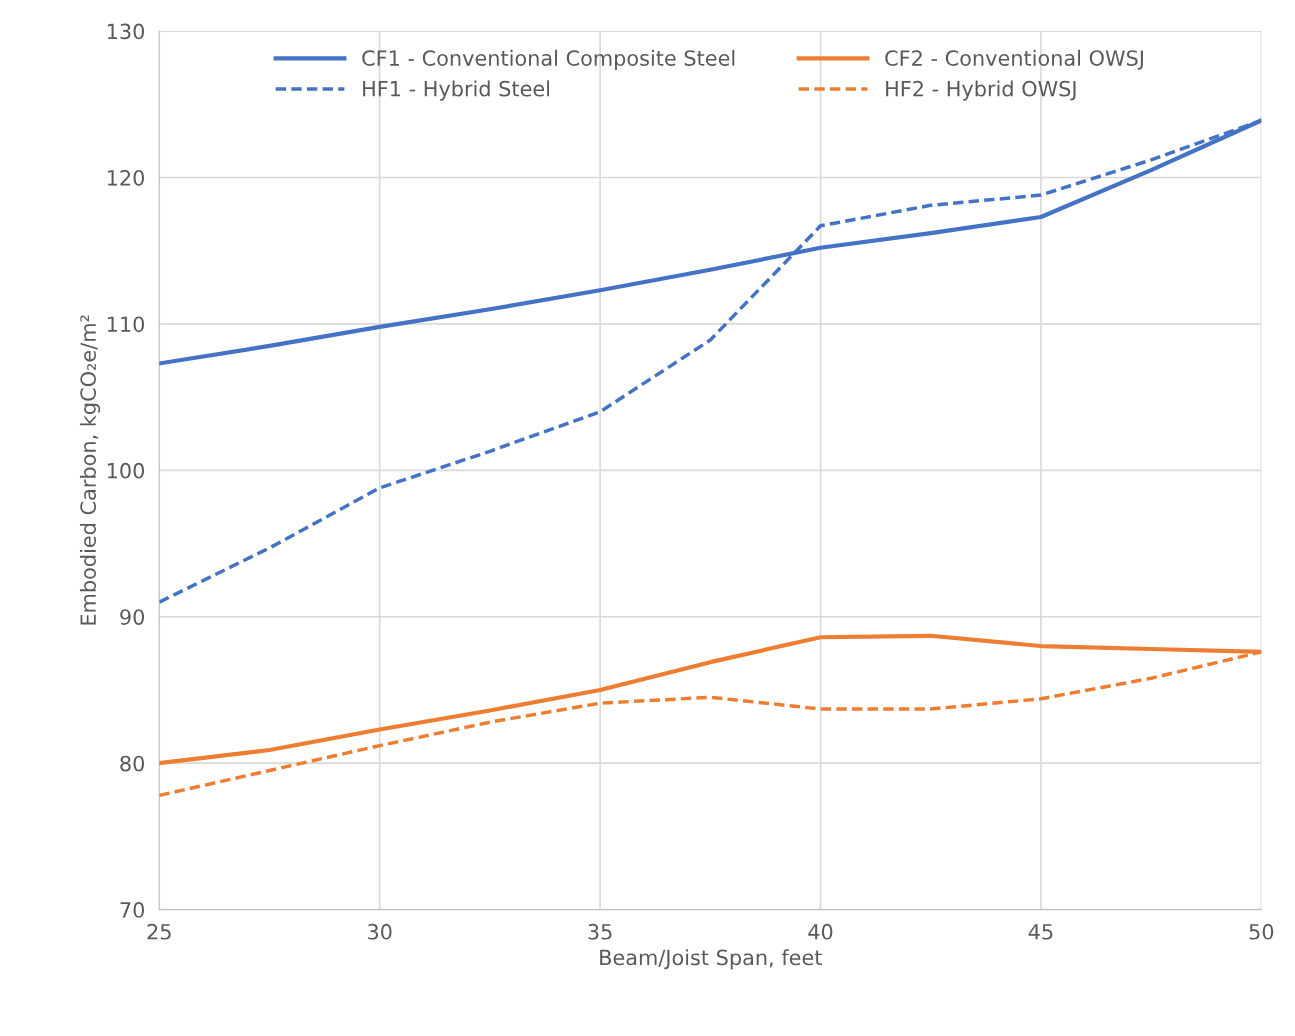 The width and height of the screenshot is (1295, 1036). I want to click on y-tick-label: 120, so click(126, 177).